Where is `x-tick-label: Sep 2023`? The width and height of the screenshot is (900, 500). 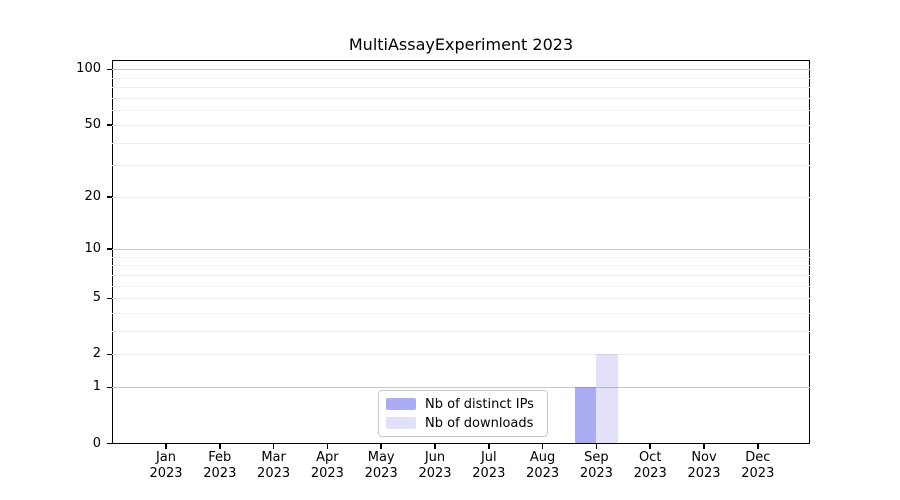 x-tick-label: Sep 2023 is located at coordinates (596, 465).